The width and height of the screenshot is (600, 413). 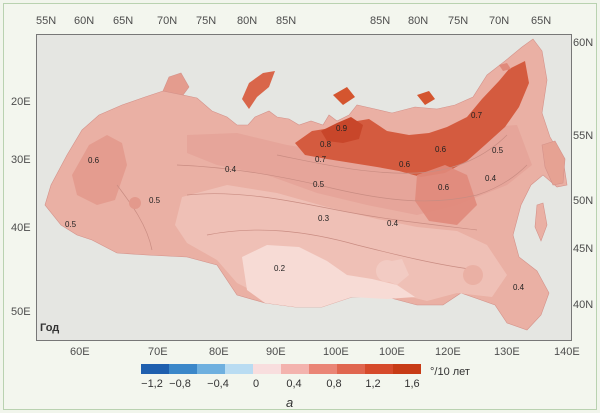 I want to click on lon-label-bottom: 120E, so click(x=448, y=352).